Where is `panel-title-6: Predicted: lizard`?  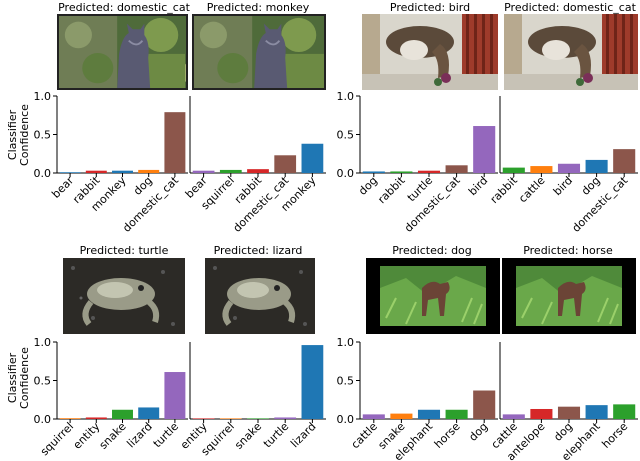 panel-title-6: Predicted: lizard is located at coordinates (258, 250).